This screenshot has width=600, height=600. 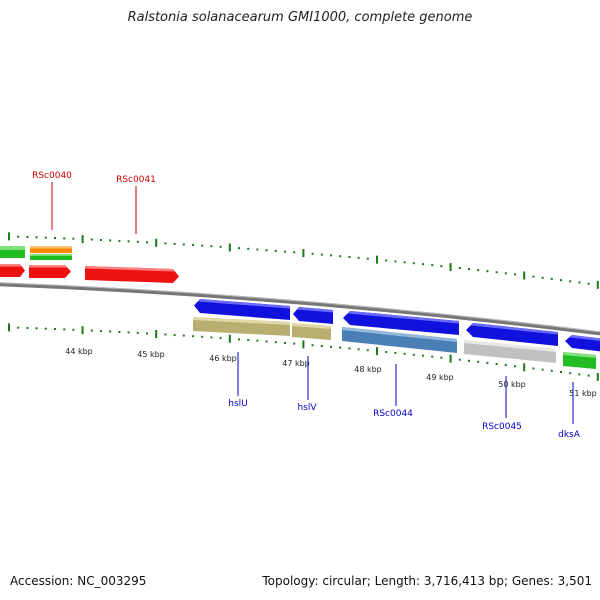 What do you see at coordinates (512, 334) in the screenshot?
I see `blue-gene-RSc0045` at bounding box center [512, 334].